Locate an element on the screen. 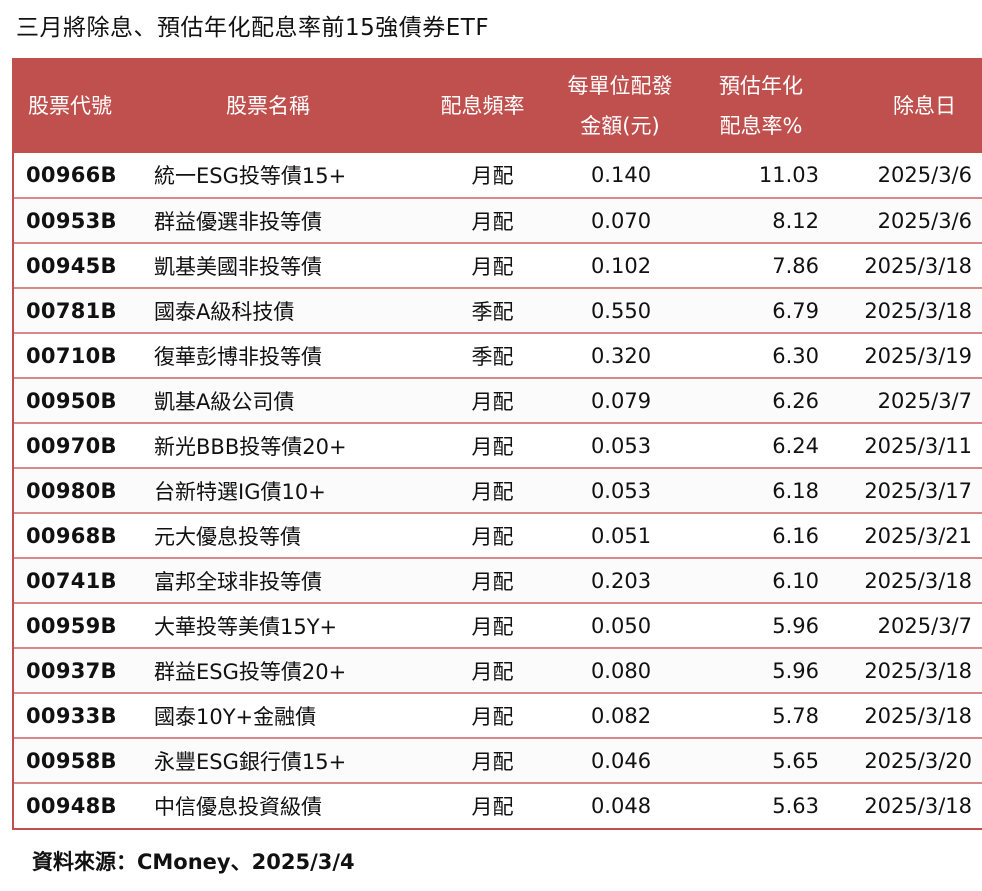  cell-amount: 0.320 is located at coordinates (621, 355).